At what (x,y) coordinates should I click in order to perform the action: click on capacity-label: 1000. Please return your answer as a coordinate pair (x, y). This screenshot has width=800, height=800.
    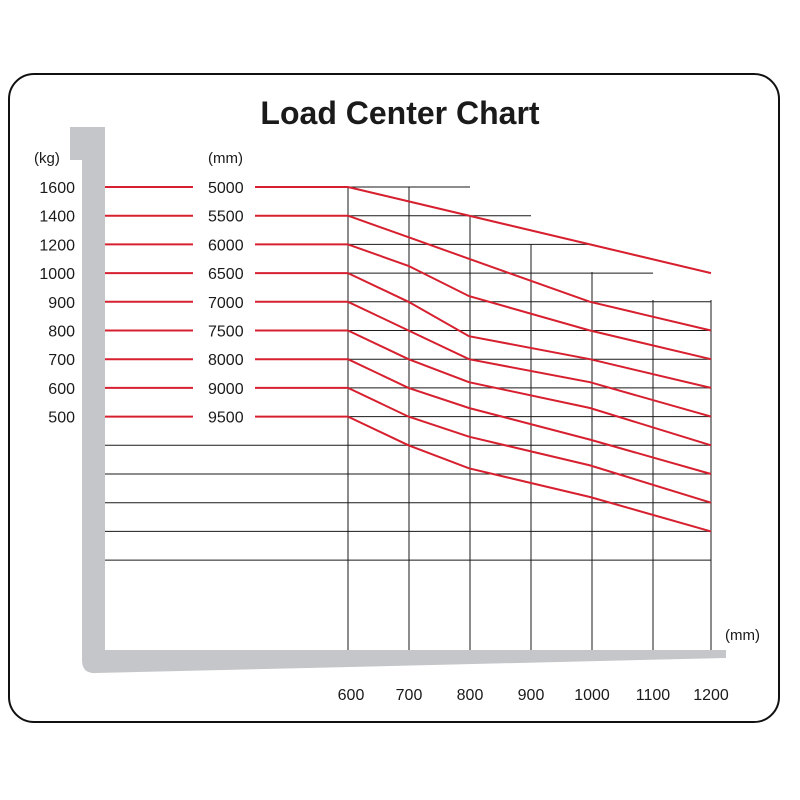
    Looking at the image, I should click on (57, 274).